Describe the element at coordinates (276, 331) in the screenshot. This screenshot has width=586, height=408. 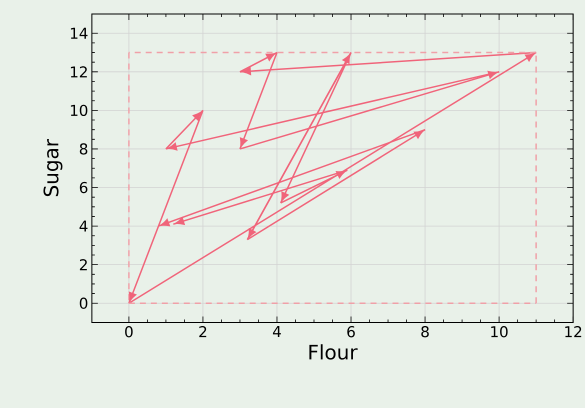
I see `x-tick-label: 4` at that location.